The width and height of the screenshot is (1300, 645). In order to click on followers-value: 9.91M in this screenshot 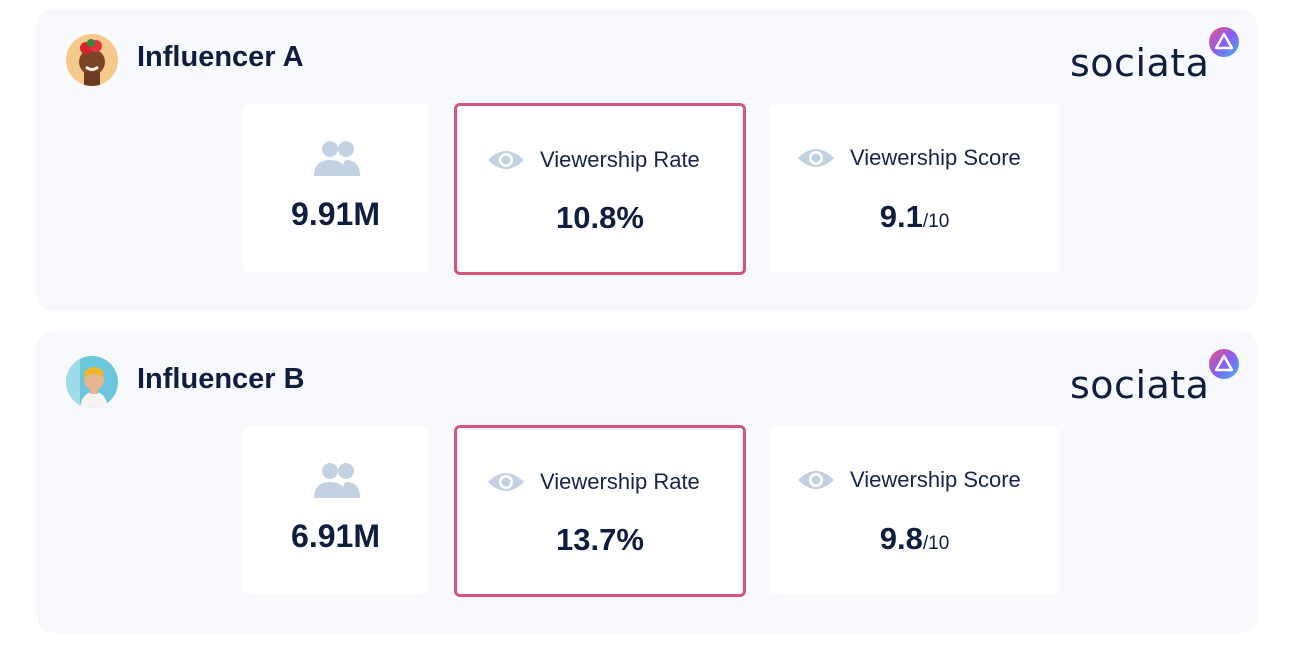, I will do `click(335, 214)`.